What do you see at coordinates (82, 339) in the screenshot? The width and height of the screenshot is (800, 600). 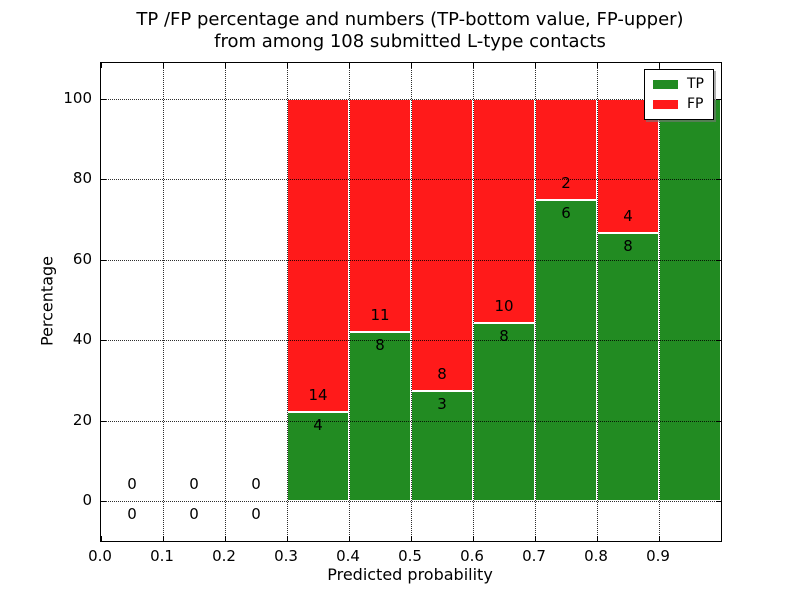 I see `y-tick-label: 40` at bounding box center [82, 339].